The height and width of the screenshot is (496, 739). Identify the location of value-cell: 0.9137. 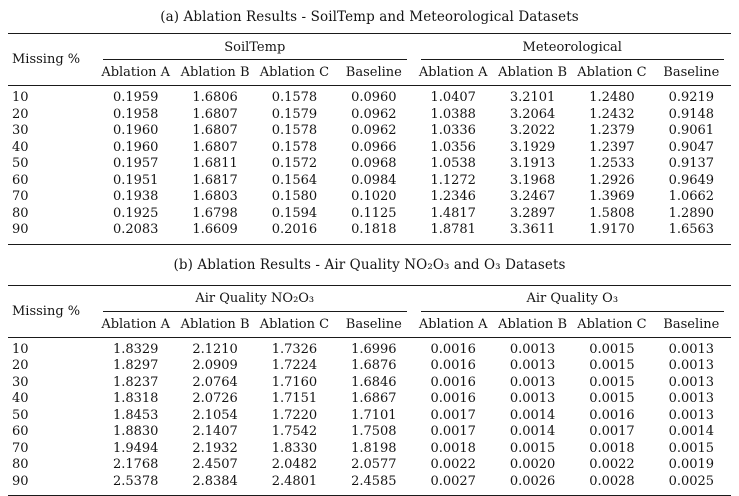
(691, 163).